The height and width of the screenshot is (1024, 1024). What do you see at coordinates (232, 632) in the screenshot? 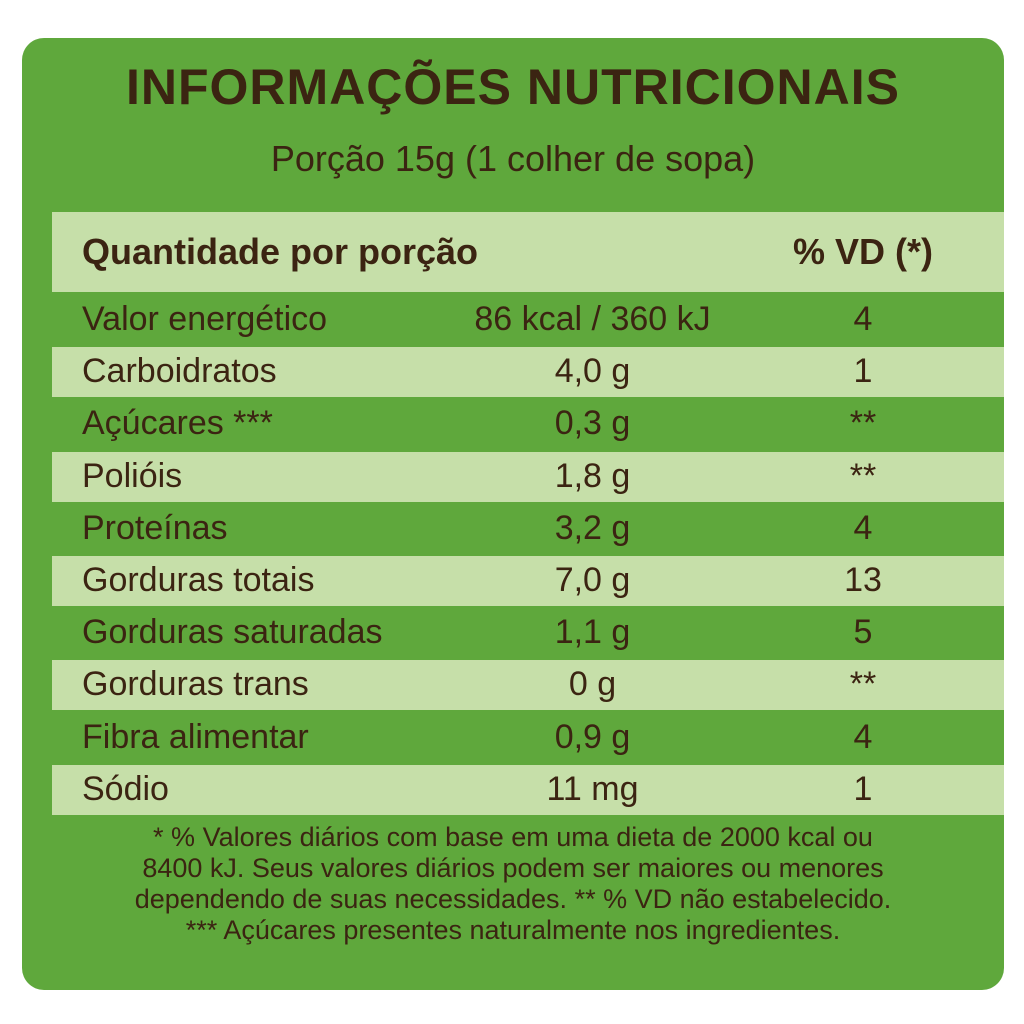
I see `nutrient-name: Gorduras saturadas` at bounding box center [232, 632].